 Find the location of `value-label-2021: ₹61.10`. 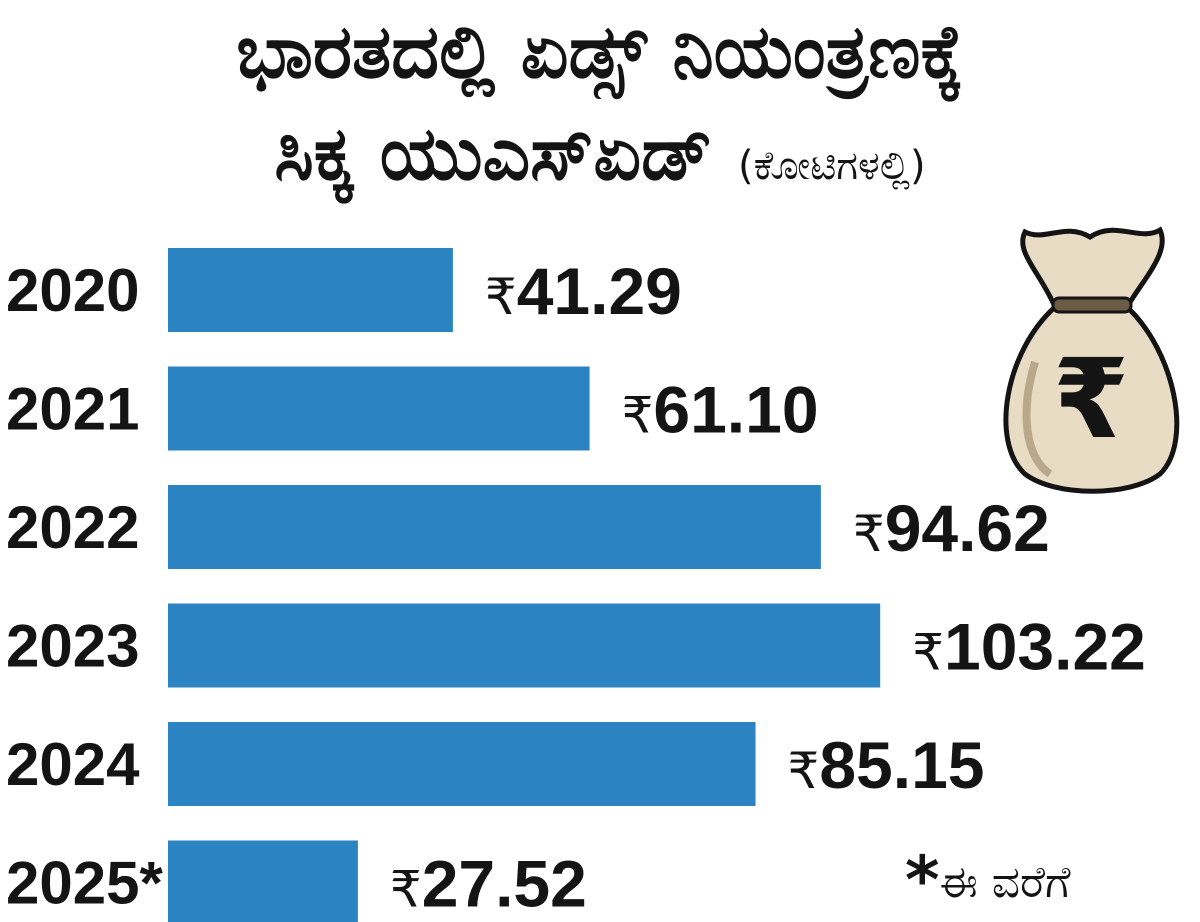

value-label-2021: ₹61.10 is located at coordinates (720, 410).